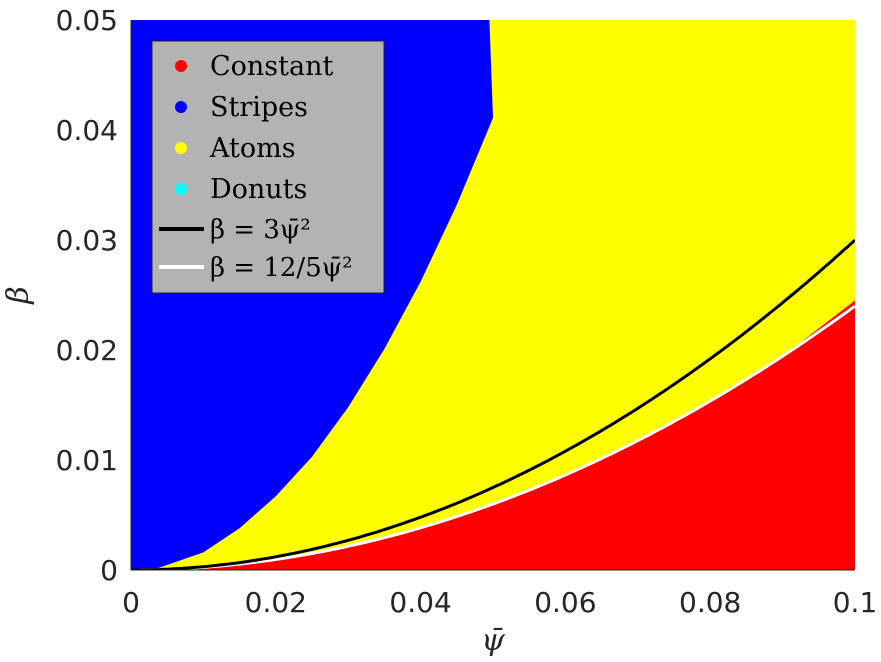 This screenshot has height=662, width=881. Describe the element at coordinates (420, 602) in the screenshot. I see `x-tick-label: 0.04` at that location.